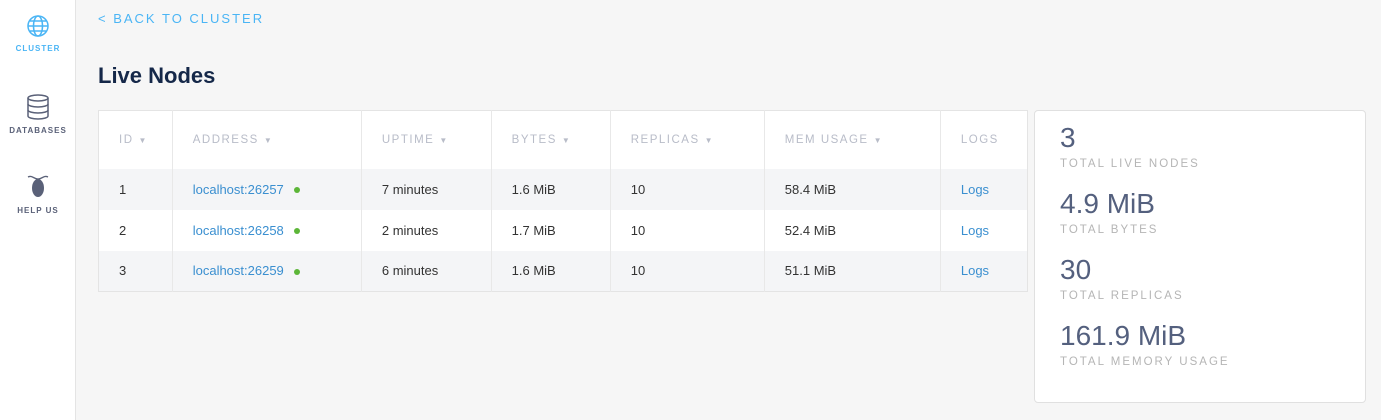  I want to click on column-header-mem-usage: MEM USAGE ▼, so click(852, 139).